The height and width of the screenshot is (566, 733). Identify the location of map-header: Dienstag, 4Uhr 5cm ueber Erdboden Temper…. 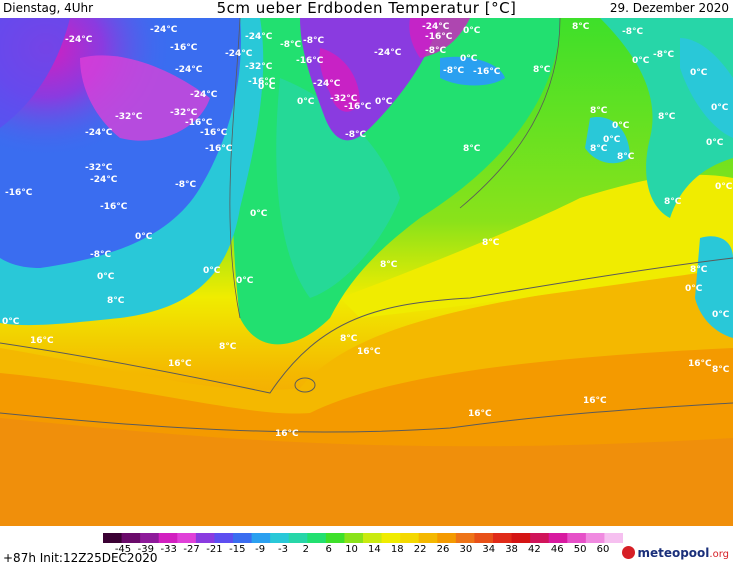
(366, 9).